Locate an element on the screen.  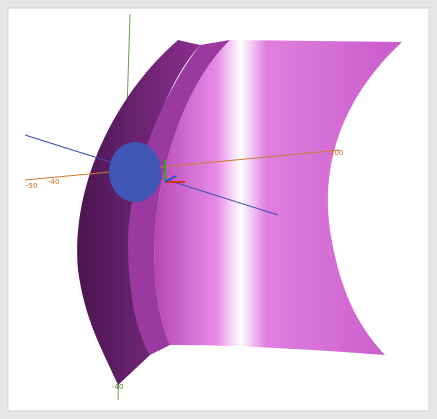
triad-z is located at coordinates (170, 179).